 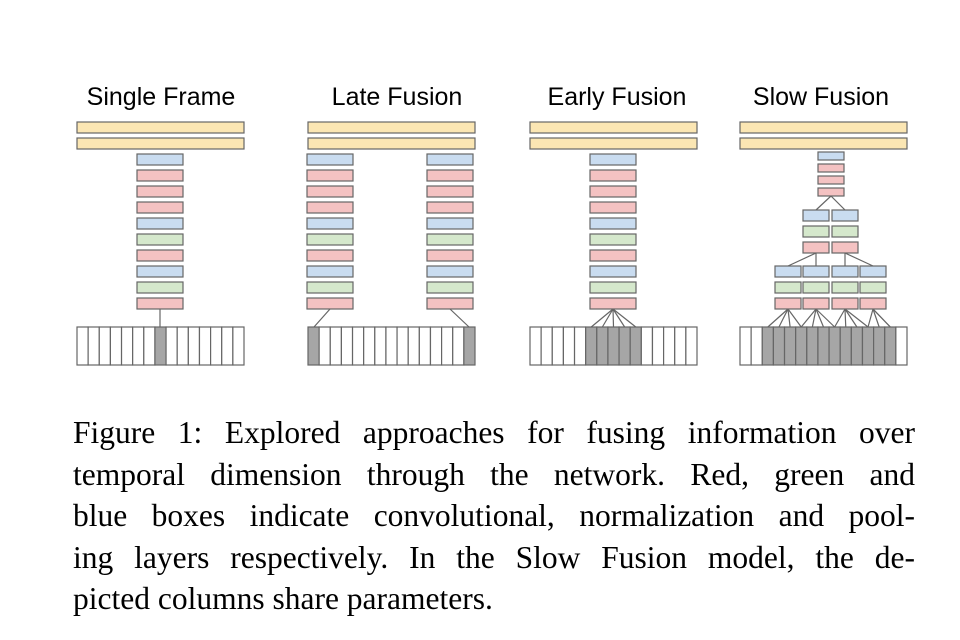 I want to click on panel-title-early-fusion: Early Fusion, so click(x=617, y=97).